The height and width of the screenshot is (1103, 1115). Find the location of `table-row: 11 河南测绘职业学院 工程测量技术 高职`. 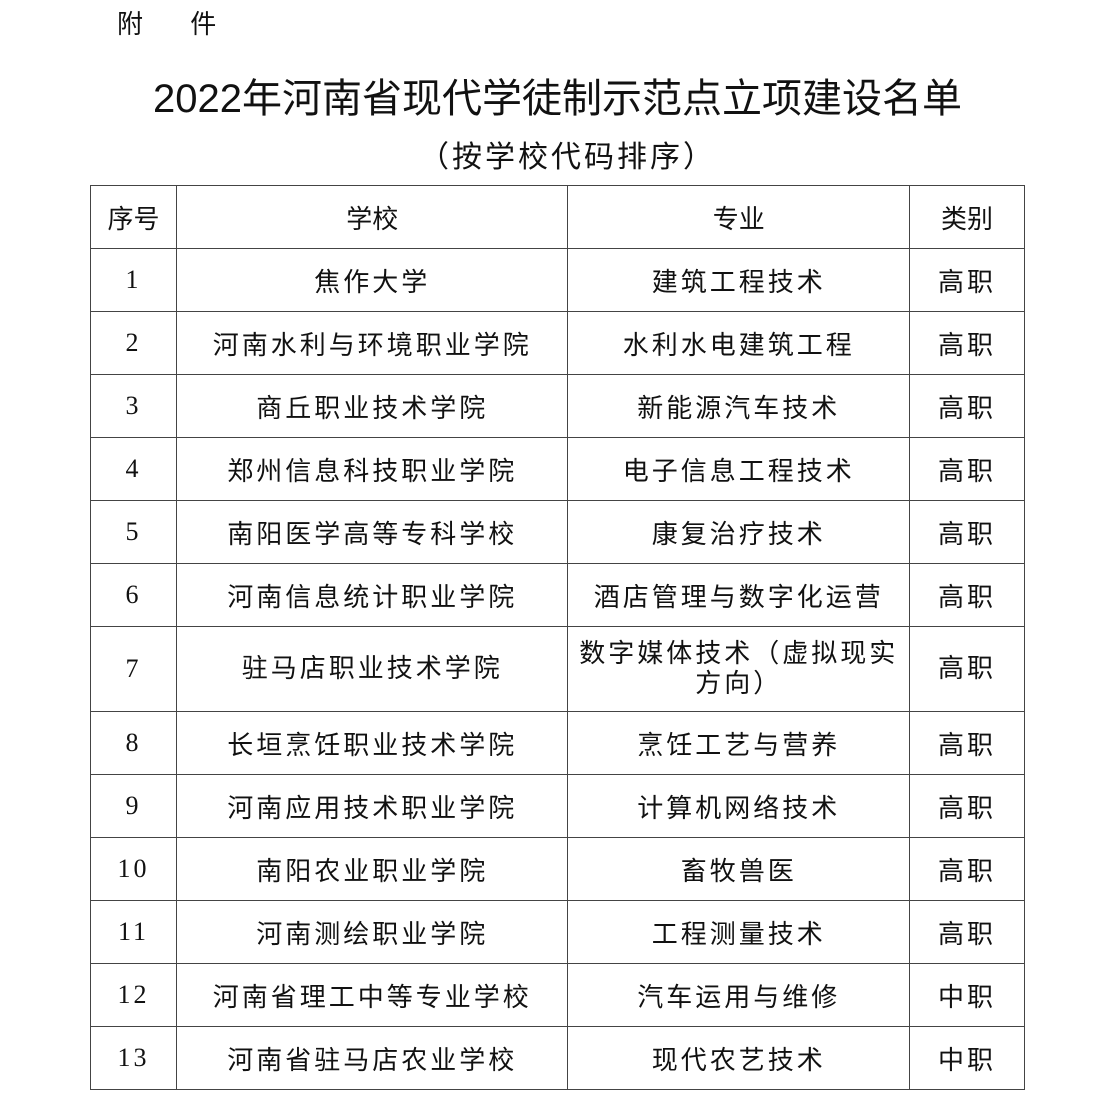

table-row: 11 河南测绘职业学院 工程测量技术 高职 is located at coordinates (557, 932).